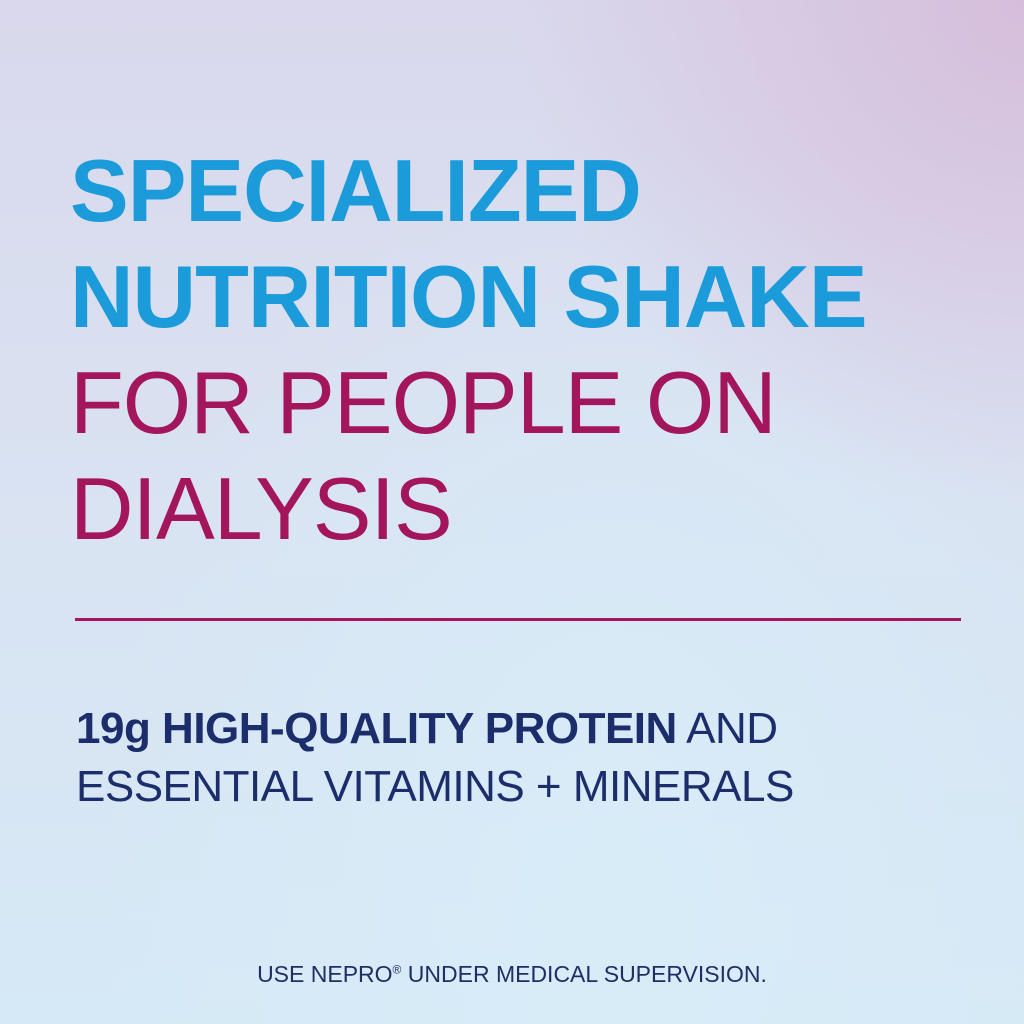  I want to click on headline-line-4: DIALYSIS, so click(261, 508).